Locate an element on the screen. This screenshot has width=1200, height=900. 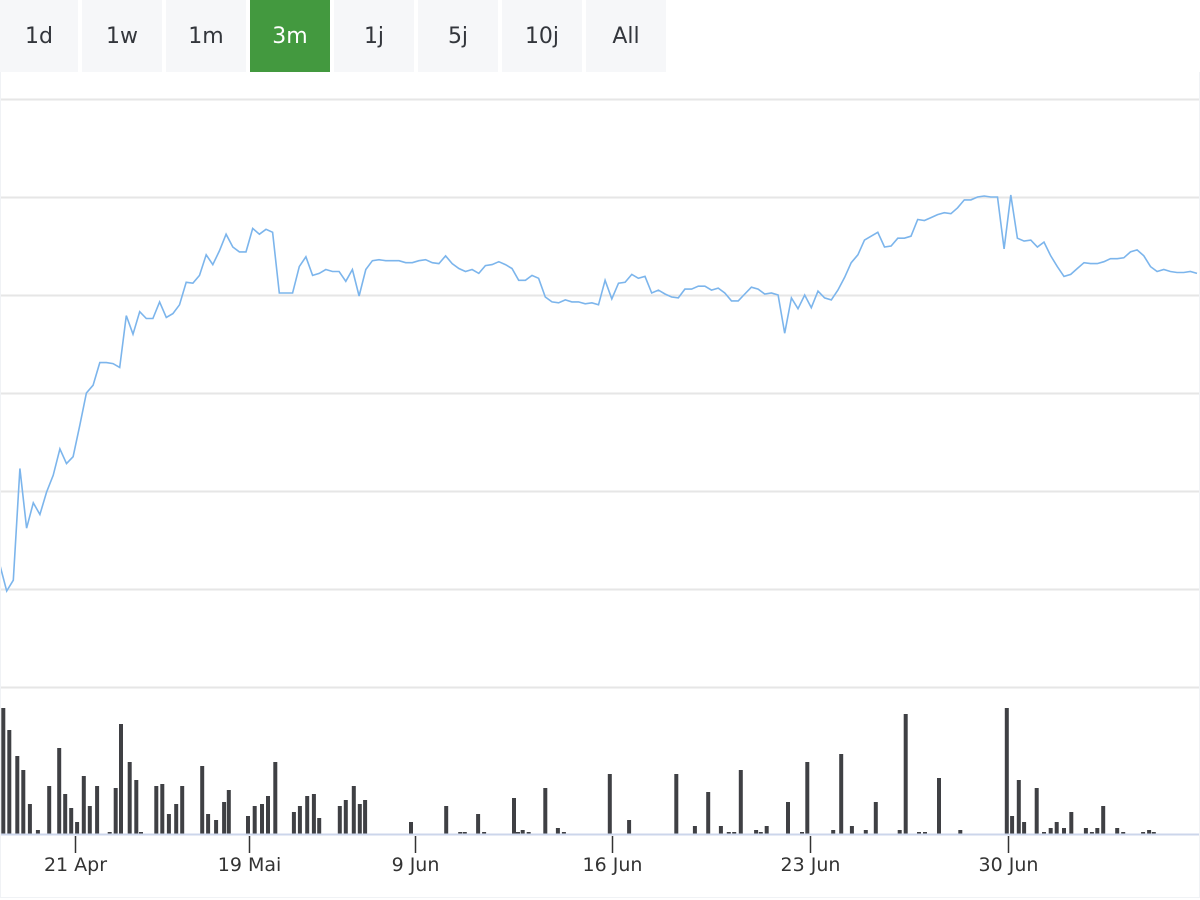
x-tick-label: 16 Jun is located at coordinates (613, 865).